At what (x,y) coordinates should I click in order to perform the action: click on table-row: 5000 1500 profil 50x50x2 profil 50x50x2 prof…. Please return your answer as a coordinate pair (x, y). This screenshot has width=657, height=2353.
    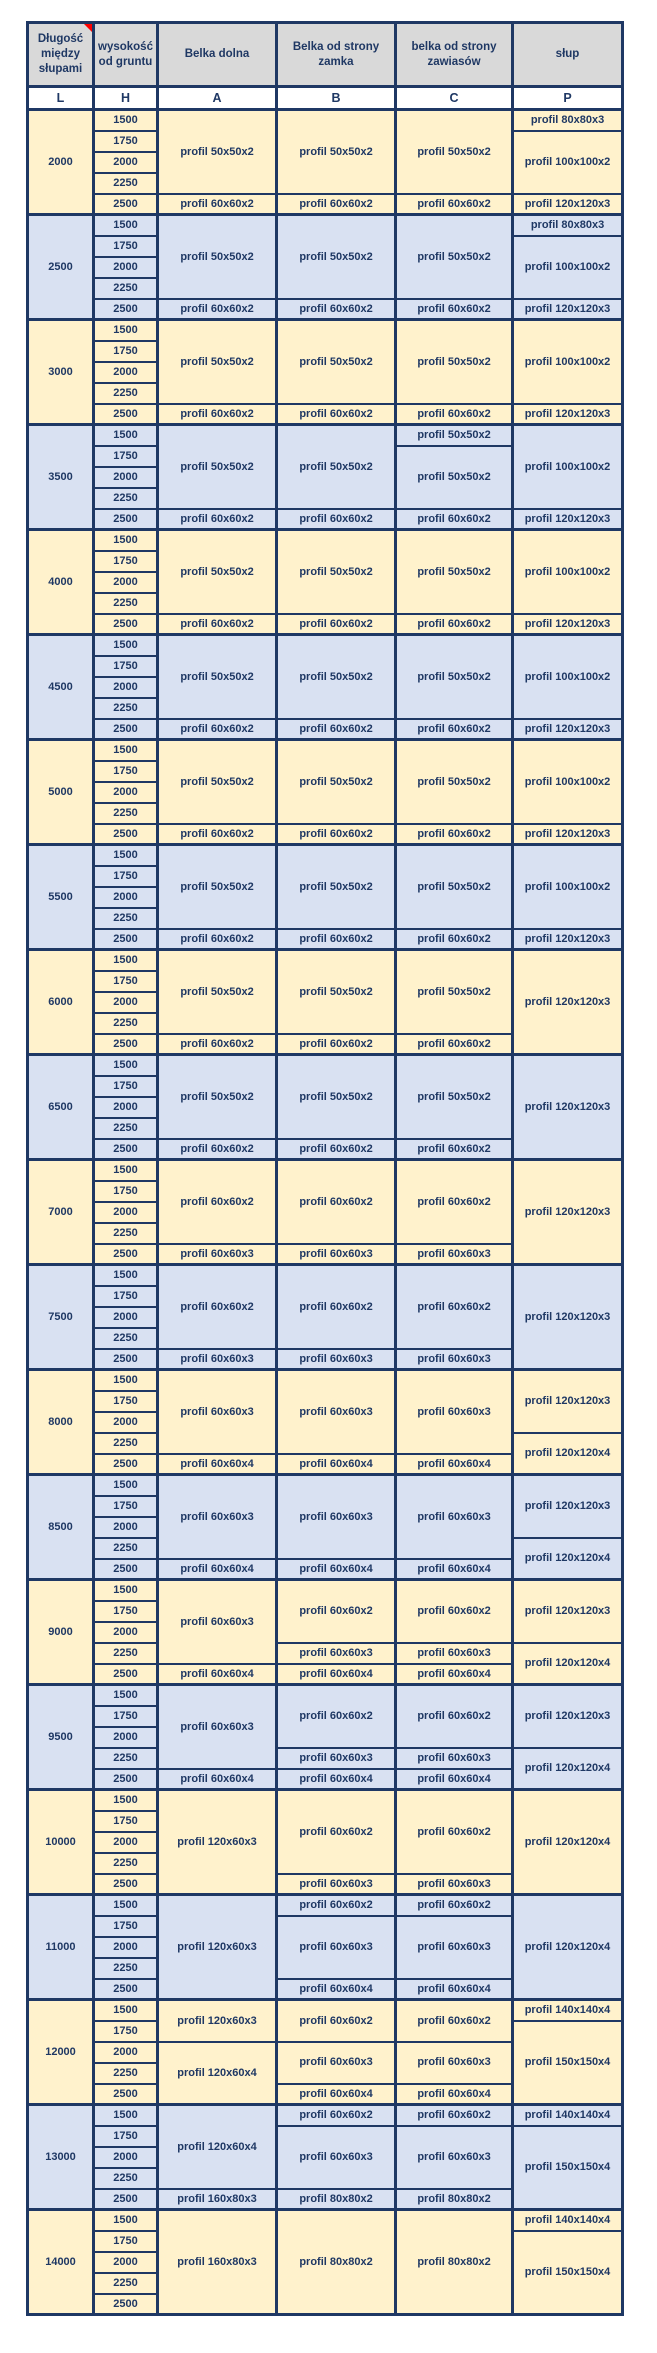
    Looking at the image, I should click on (325, 792).